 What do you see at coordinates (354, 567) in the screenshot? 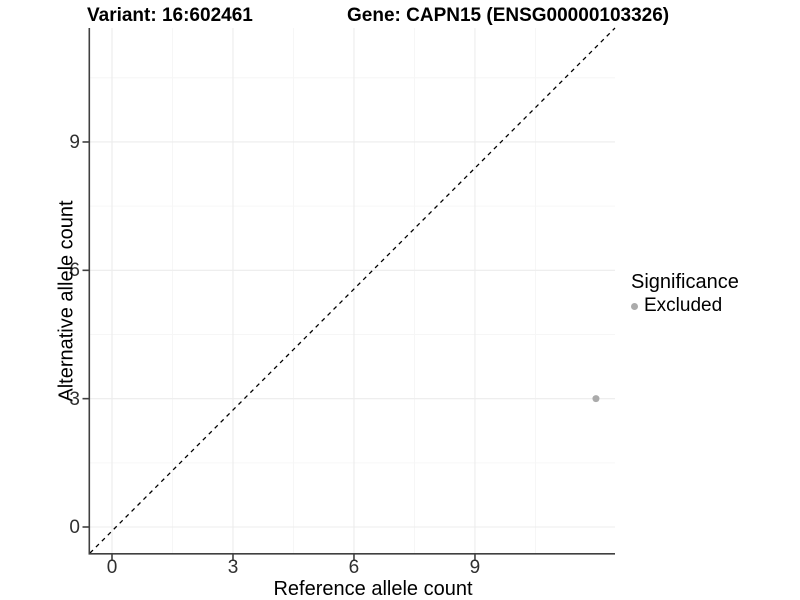
I see `x-tick-label: 6` at bounding box center [354, 567].